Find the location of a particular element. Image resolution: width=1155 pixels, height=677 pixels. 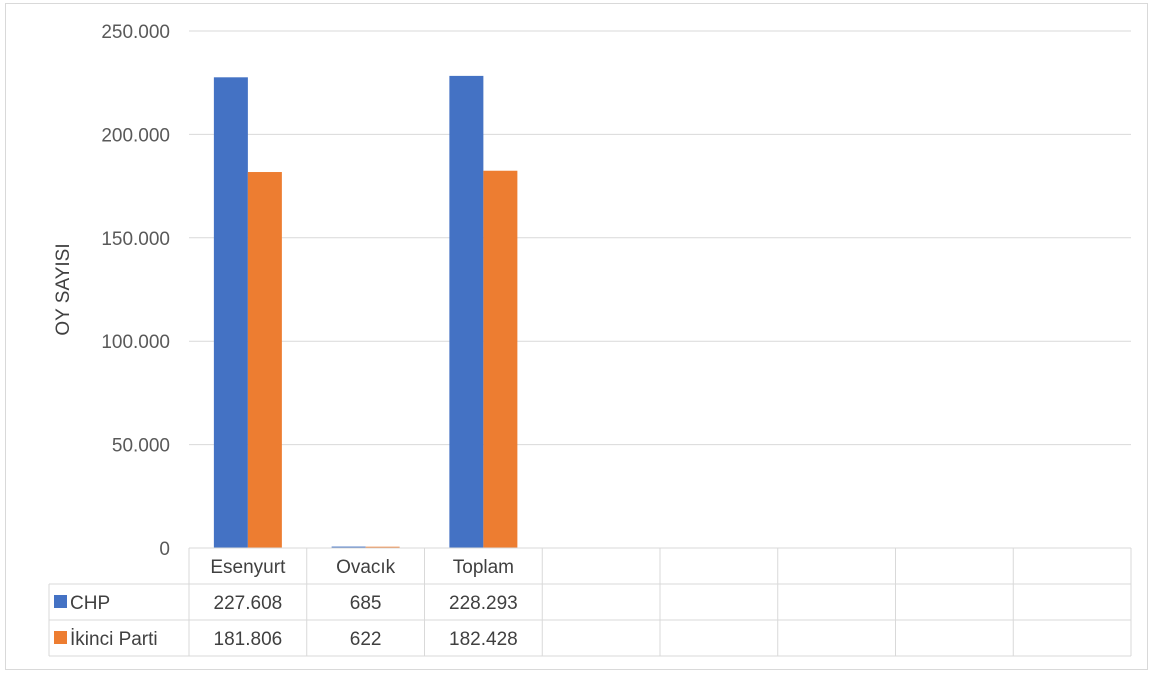

data-label: 182.428 is located at coordinates (483, 639).